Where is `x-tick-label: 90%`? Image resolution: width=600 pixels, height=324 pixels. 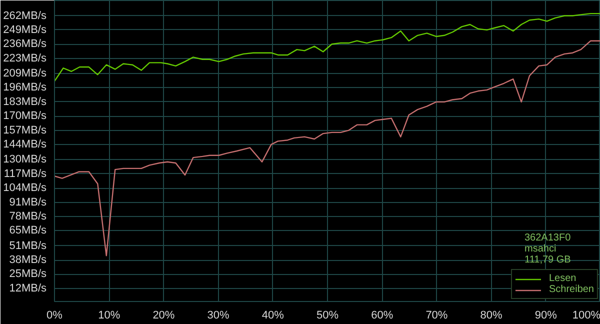 x-tick-label: 90% is located at coordinates (546, 316).